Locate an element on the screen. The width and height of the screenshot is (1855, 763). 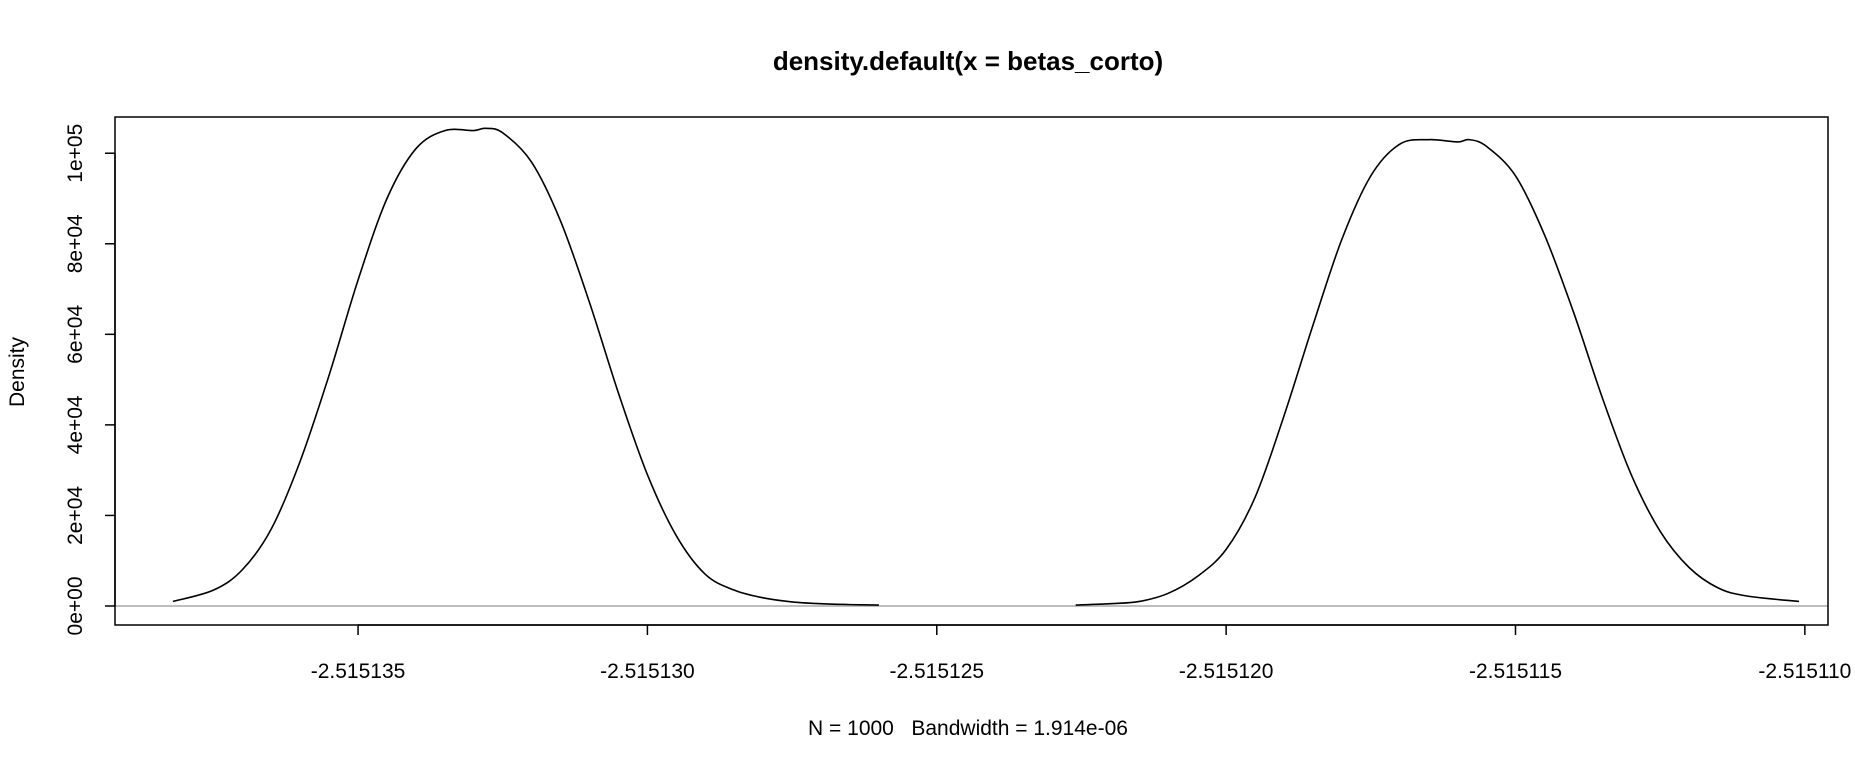
x-tick-label: -2.515115 is located at coordinates (1515, 671).